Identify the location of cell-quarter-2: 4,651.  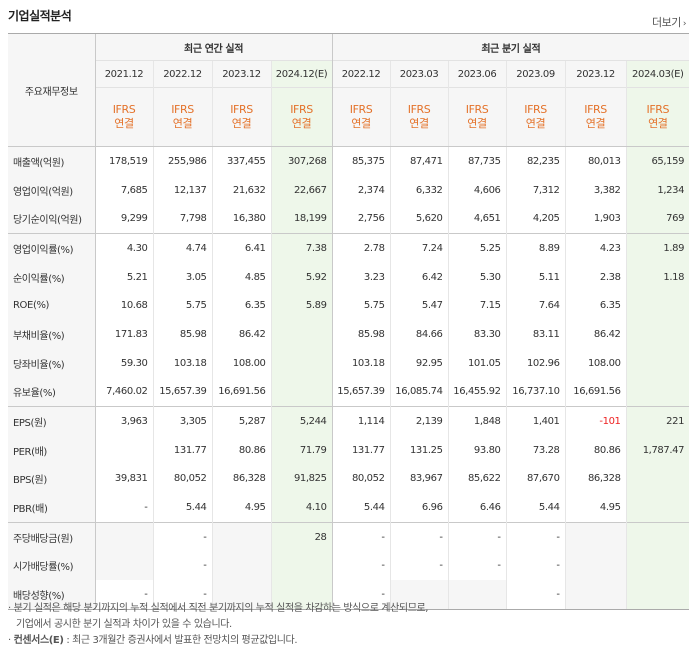
(477, 219).